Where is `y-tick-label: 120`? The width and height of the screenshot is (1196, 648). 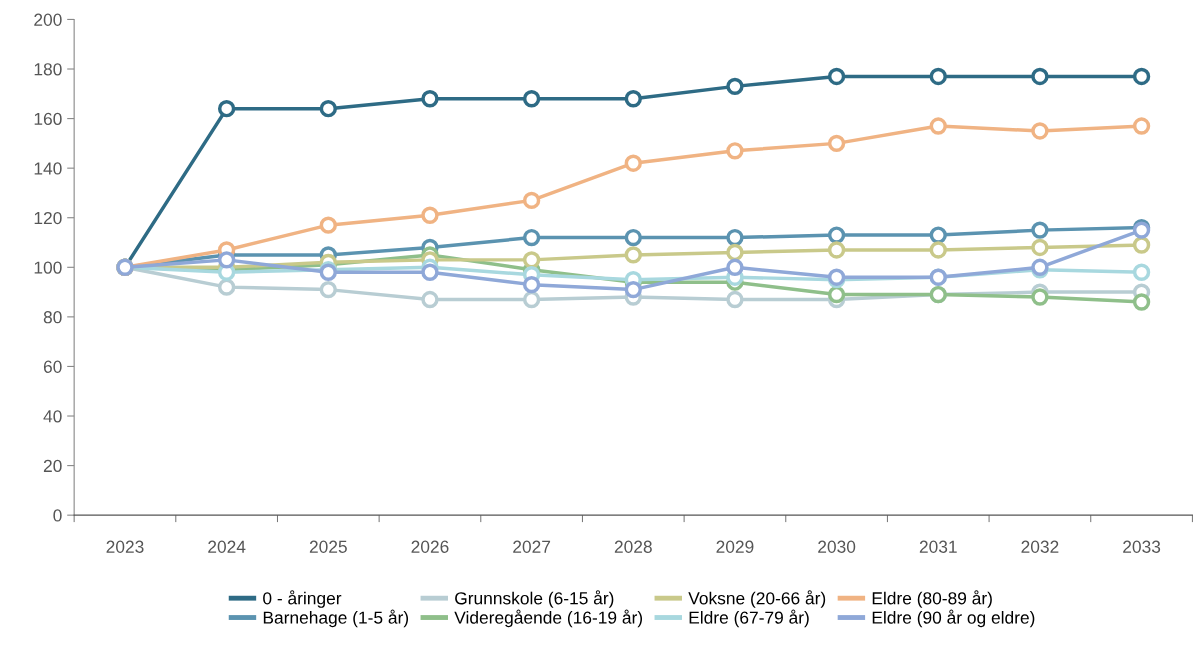 y-tick-label: 120 is located at coordinates (48, 218).